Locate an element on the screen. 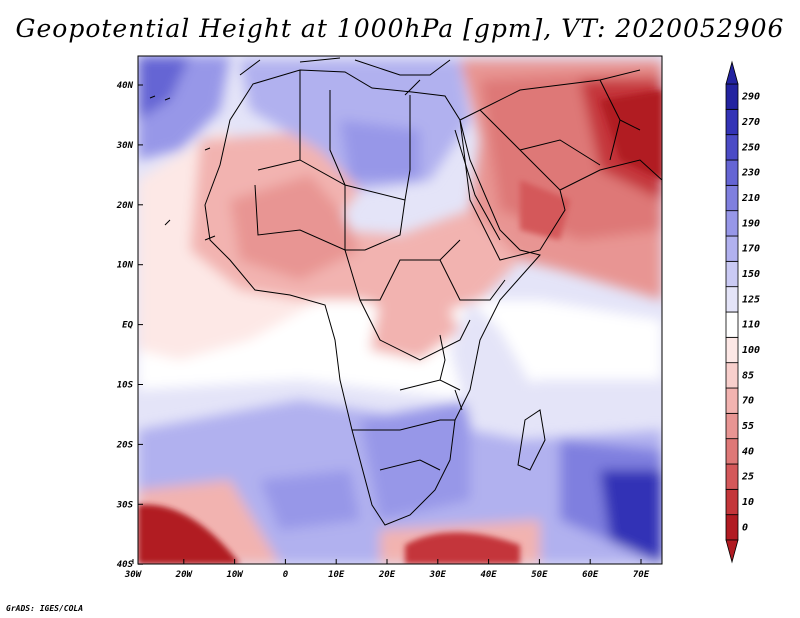  lon-tick-label: 60E is located at coordinates (590, 575).